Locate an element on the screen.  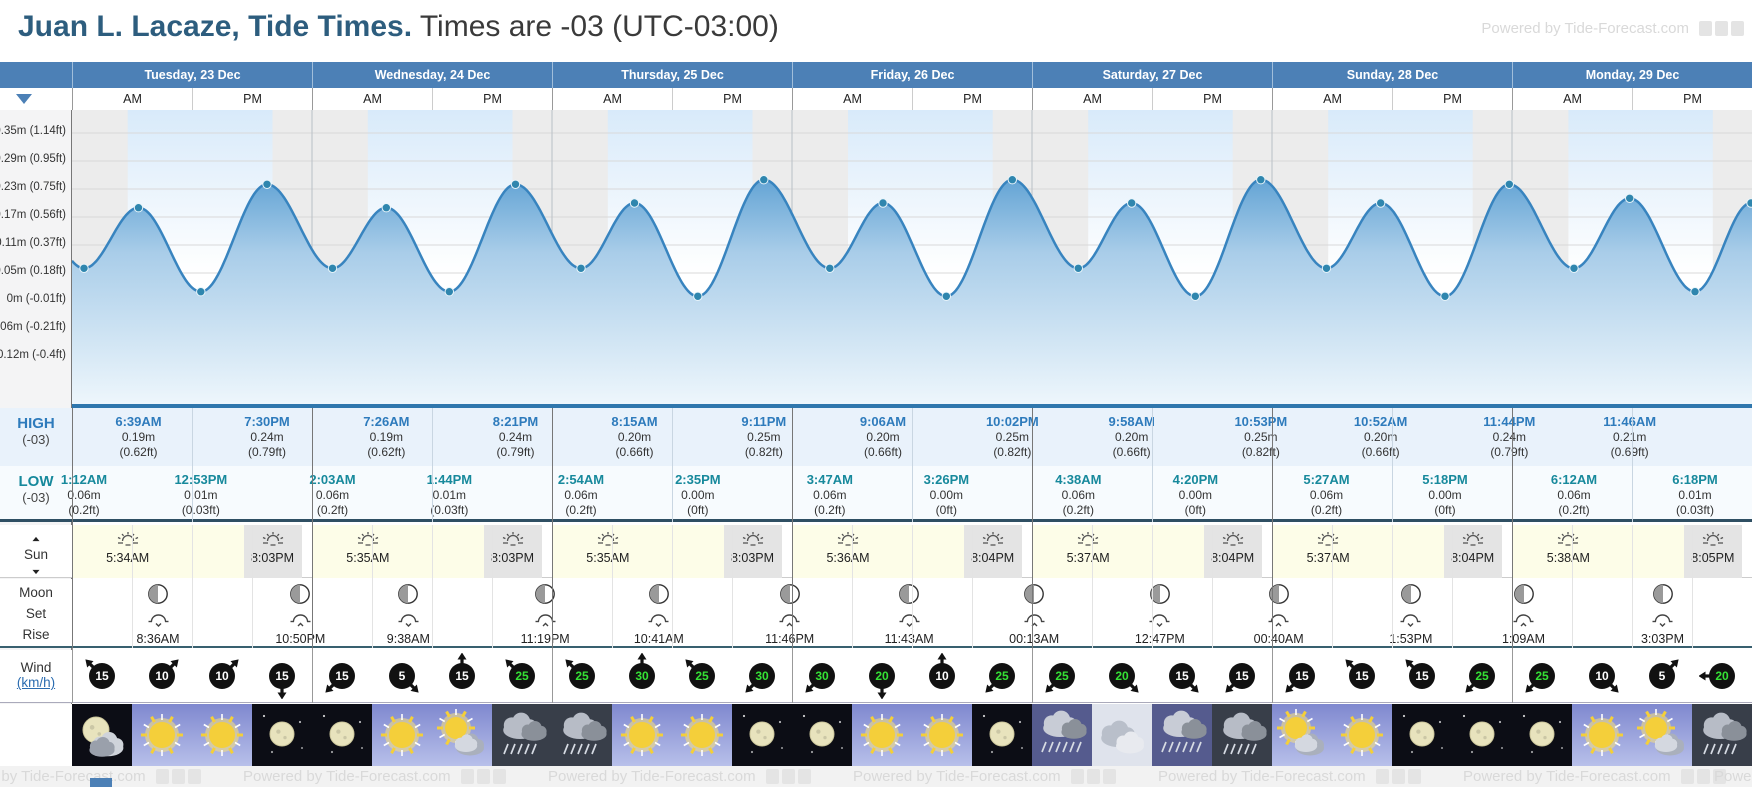
sunset-entry: 8:05PM is located at coordinates (1713, 548).